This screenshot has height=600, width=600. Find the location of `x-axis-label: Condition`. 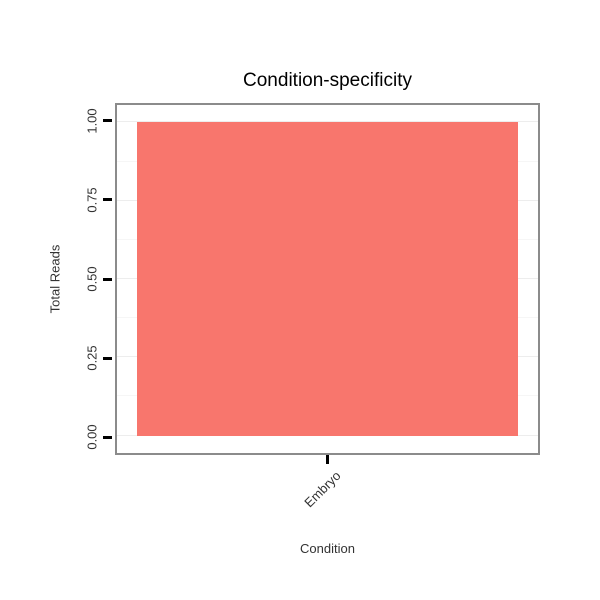

x-axis-label: Condition is located at coordinates (327, 548).